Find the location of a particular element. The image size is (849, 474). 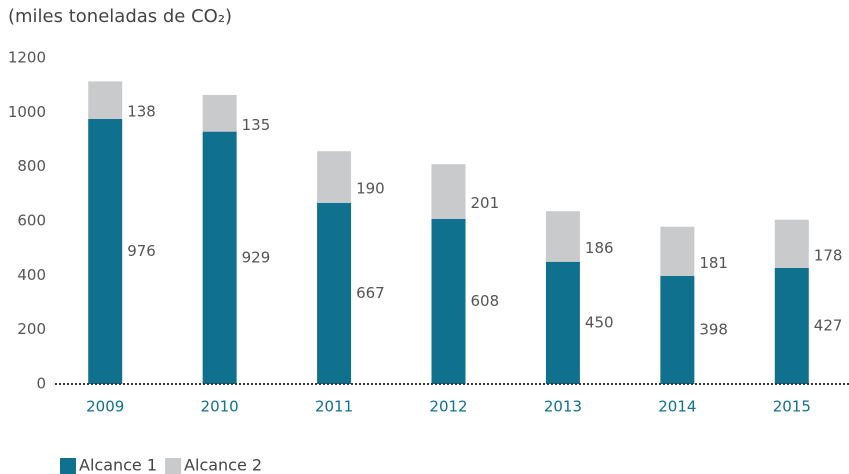

data-label: 398 is located at coordinates (713, 329).